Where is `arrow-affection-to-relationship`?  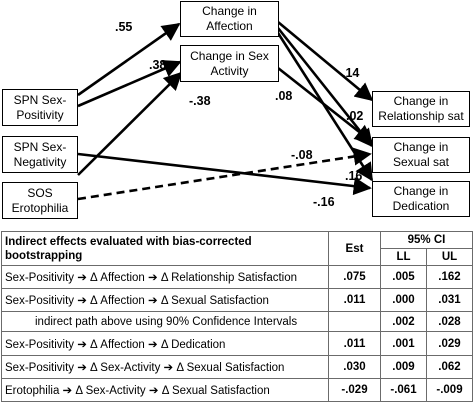
arrow-affection-to-relationship is located at coordinates (325, 61).